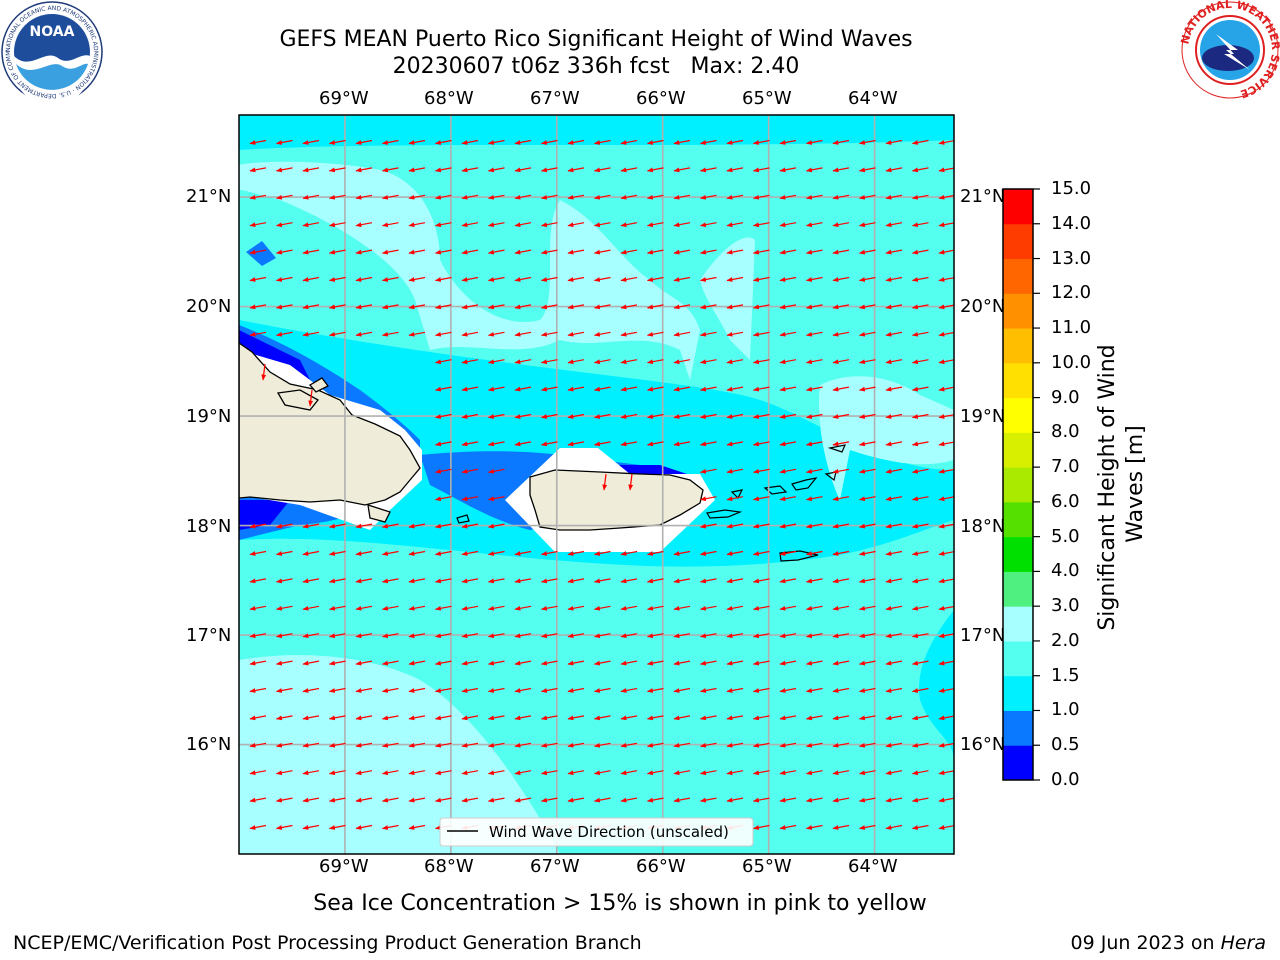 The width and height of the screenshot is (1280, 960). What do you see at coordinates (1018, 484) in the screenshot?
I see `colorbar-frame` at bounding box center [1018, 484].